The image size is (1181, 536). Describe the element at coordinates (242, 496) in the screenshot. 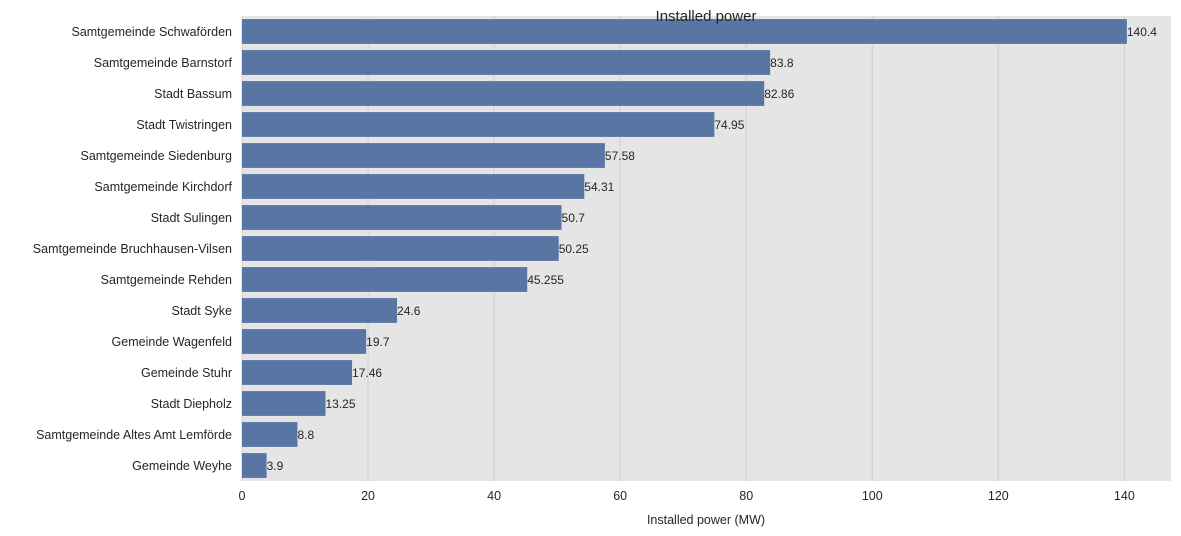

I see `x-tick-label: 0` at that location.